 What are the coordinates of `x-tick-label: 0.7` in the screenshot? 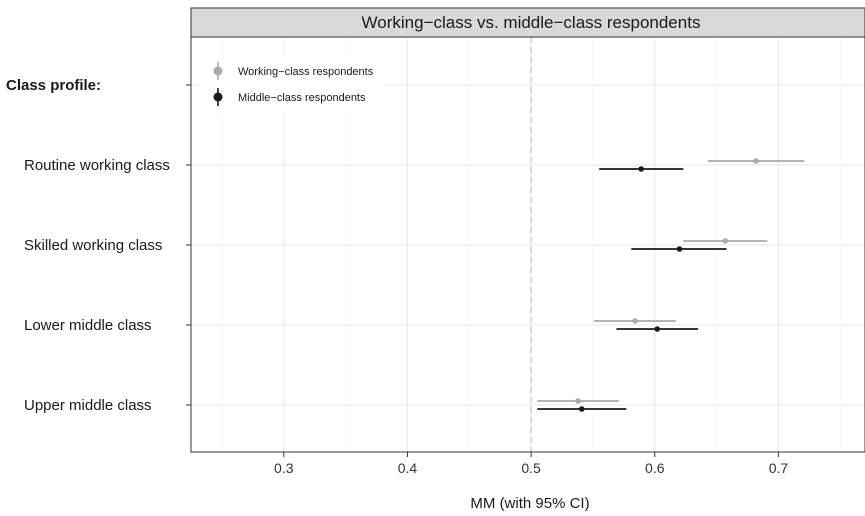 It's located at (779, 468).